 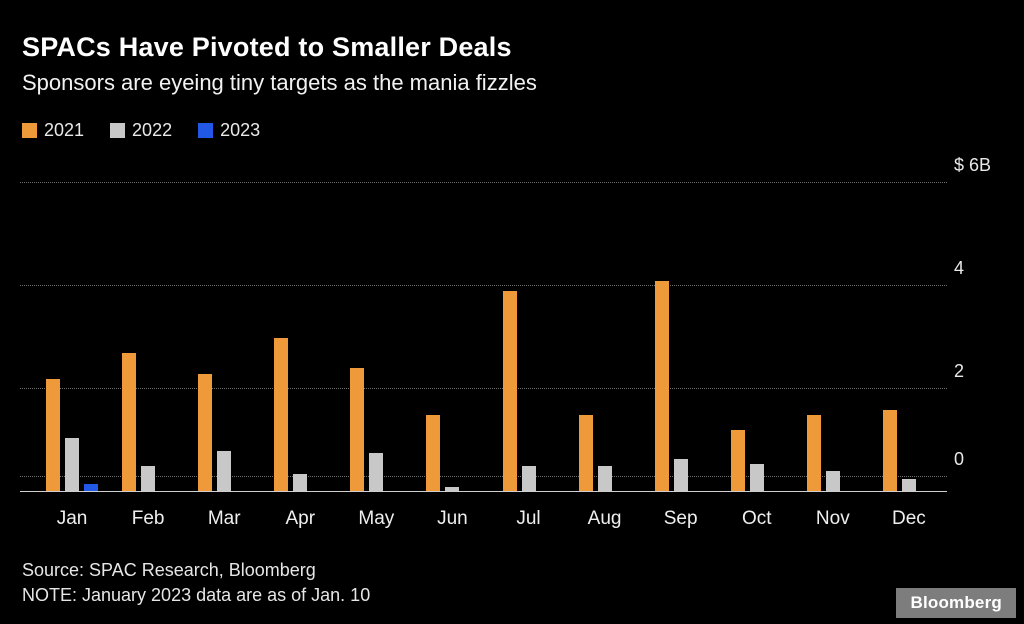 What do you see at coordinates (148, 321) in the screenshot?
I see `bar-group-feb` at bounding box center [148, 321].